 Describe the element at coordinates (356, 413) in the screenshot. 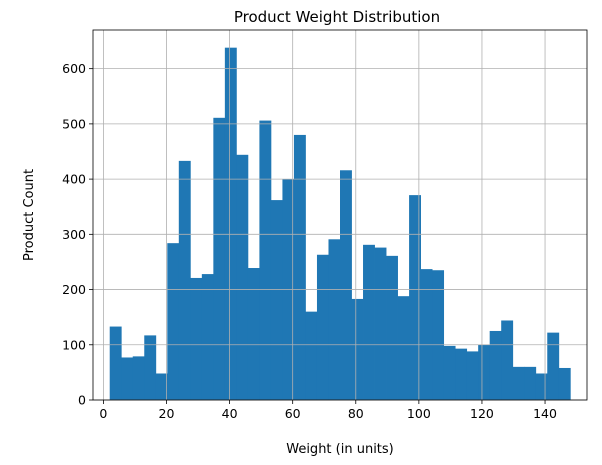

I see `x-tick-label: 80` at that location.